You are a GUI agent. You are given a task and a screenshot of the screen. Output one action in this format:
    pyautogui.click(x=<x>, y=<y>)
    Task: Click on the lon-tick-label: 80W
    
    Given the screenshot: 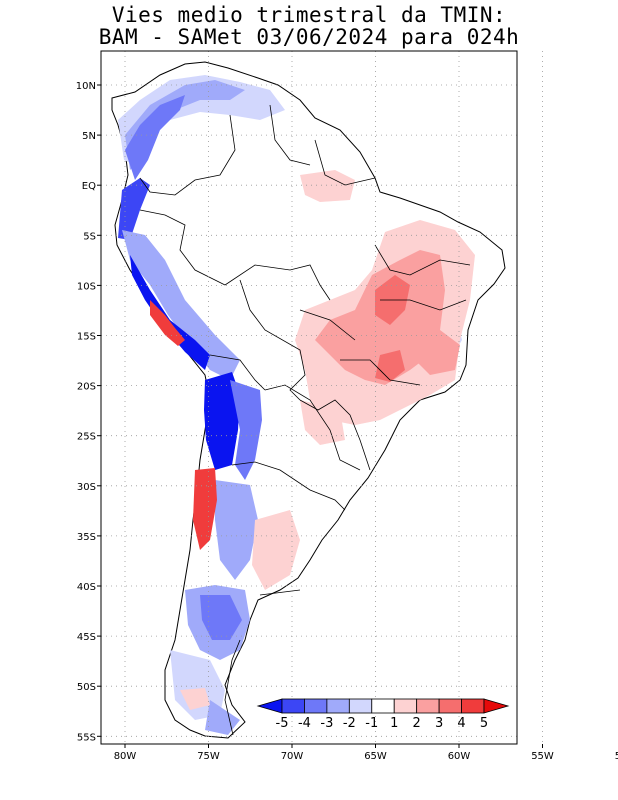 What is the action you would take?
    pyautogui.click(x=125, y=756)
    